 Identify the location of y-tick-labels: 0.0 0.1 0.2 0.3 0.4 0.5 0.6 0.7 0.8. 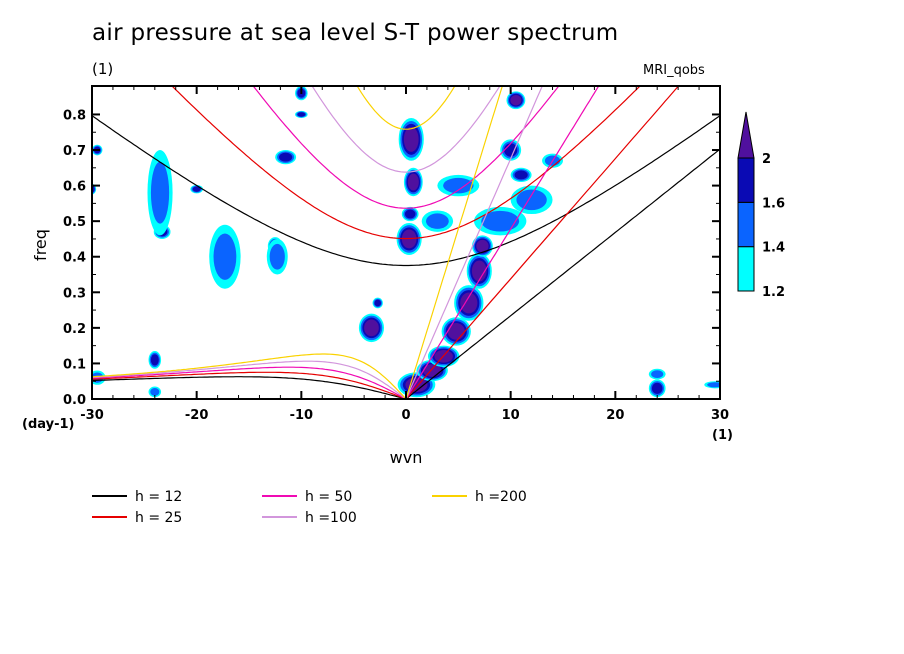
(74, 258).